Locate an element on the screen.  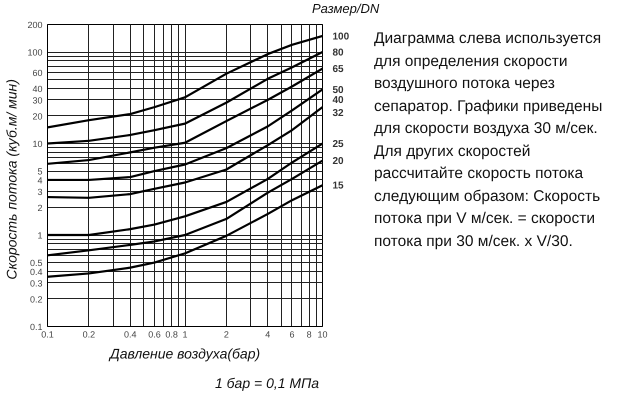
series-label: 40 32 is located at coordinates (338, 107).